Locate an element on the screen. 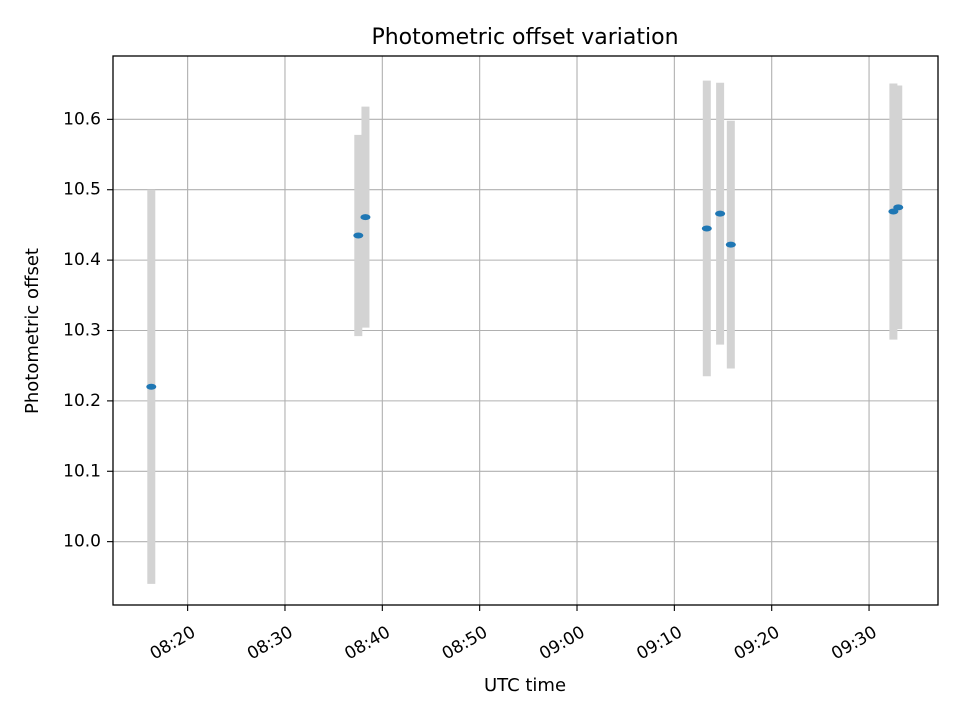  y-tick-label: 10.0 is located at coordinates (82, 542).